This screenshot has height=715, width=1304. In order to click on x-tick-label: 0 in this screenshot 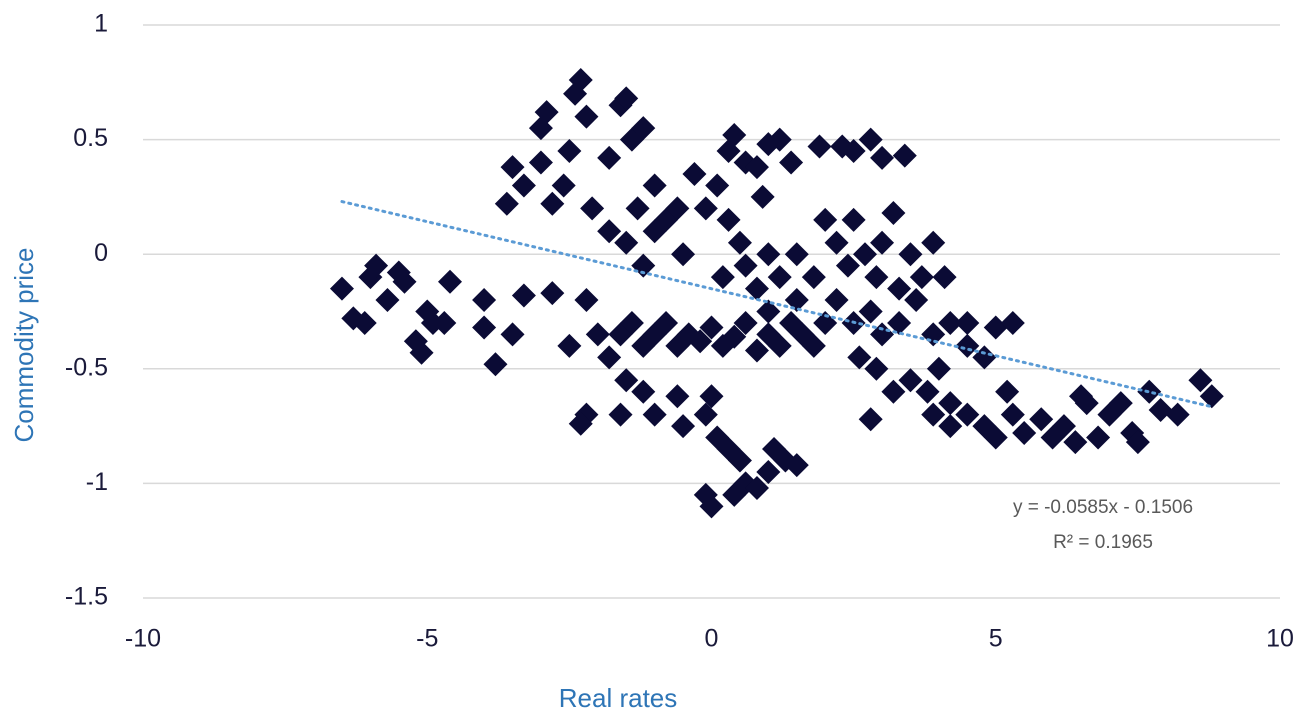, I will do `click(712, 639)`.